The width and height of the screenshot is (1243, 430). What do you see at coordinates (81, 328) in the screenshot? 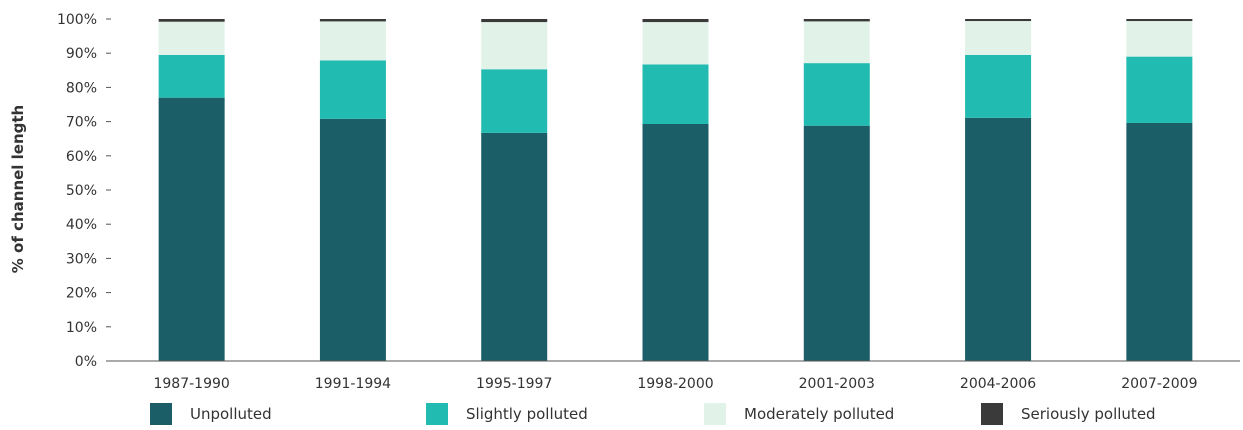
I see `y-tick-label: 10%` at bounding box center [81, 328].